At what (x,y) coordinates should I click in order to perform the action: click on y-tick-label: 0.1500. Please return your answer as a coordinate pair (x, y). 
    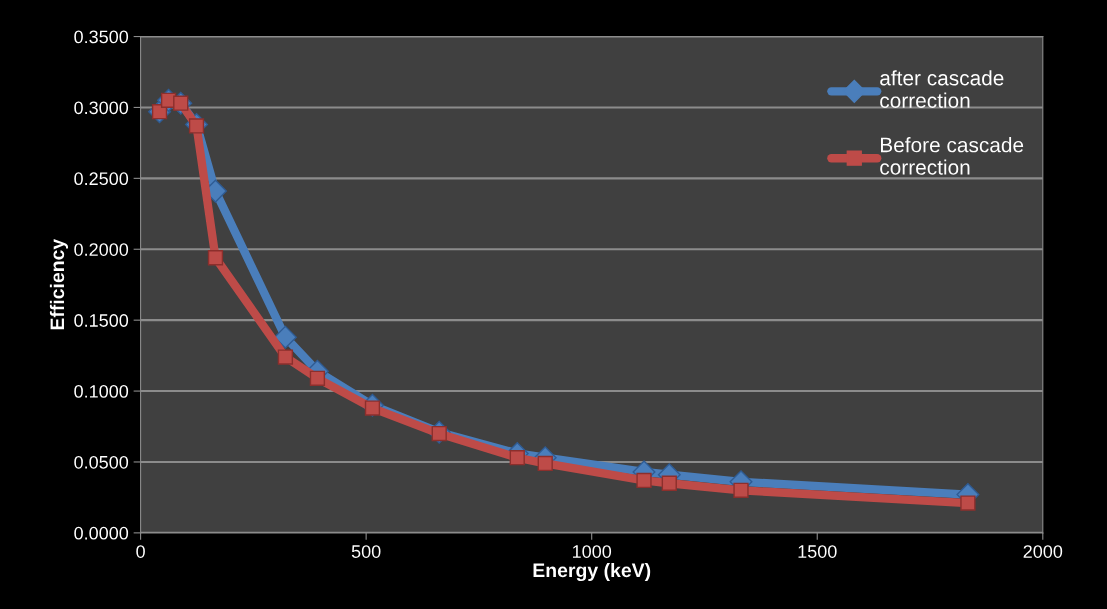
    Looking at the image, I should click on (101, 320).